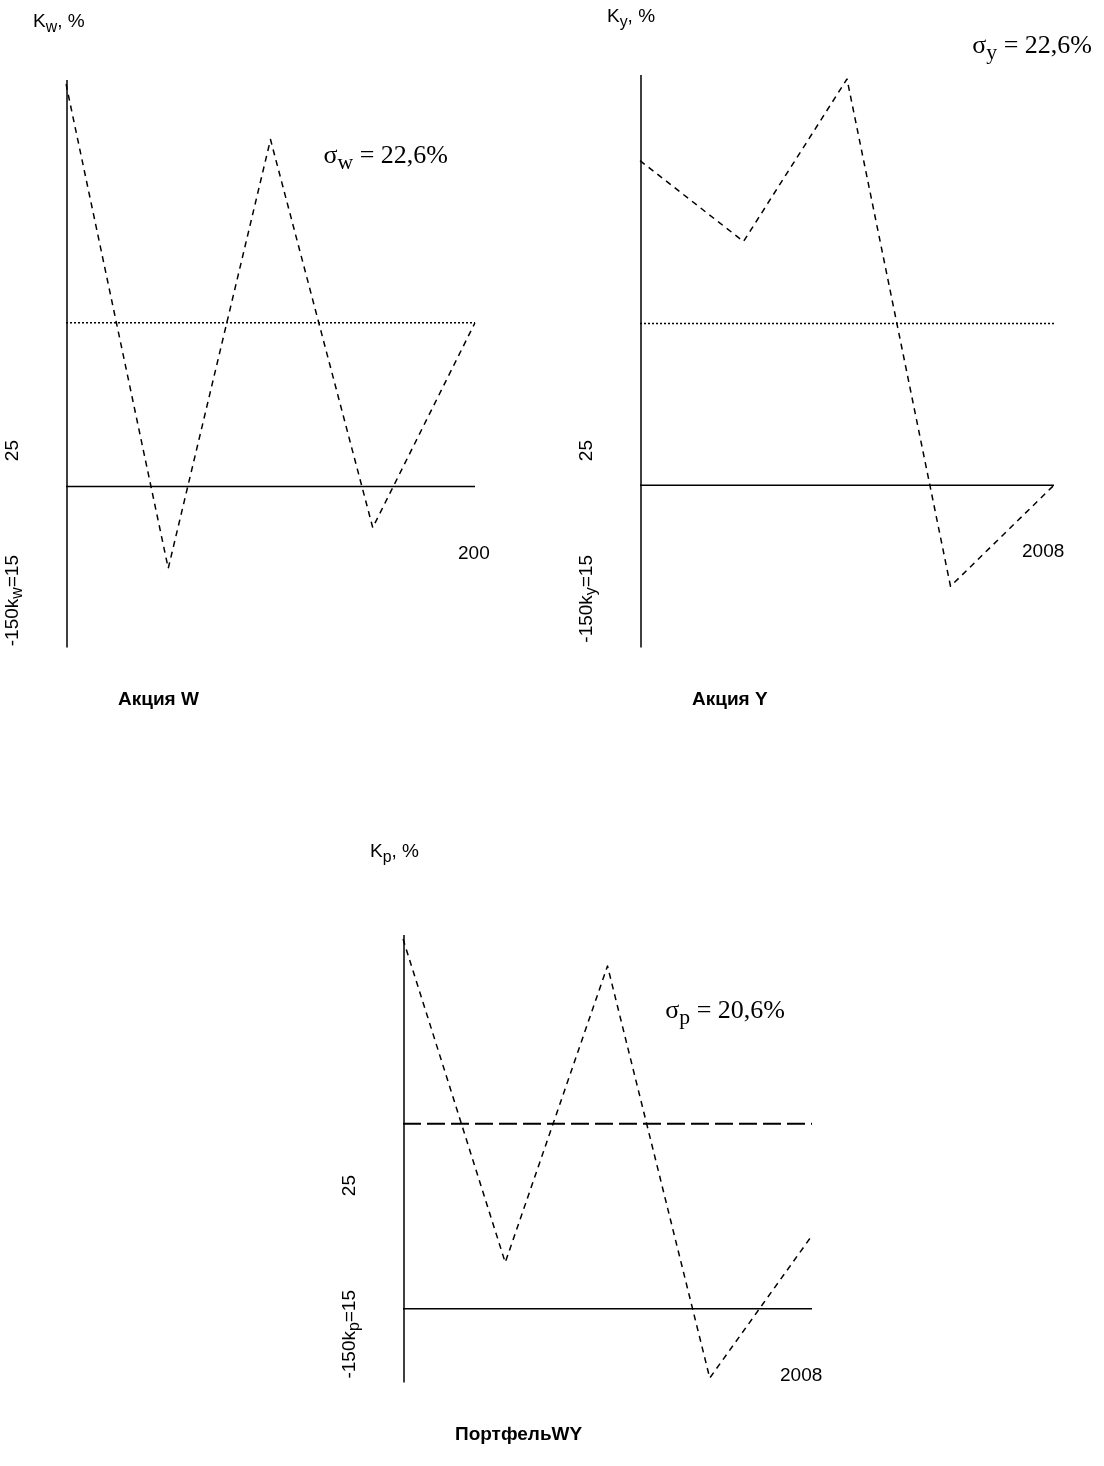 The width and height of the screenshot is (1104, 1466). What do you see at coordinates (59, 23) in the screenshot?
I see `y-axis-title: K$_{w}$, %` at bounding box center [59, 23].